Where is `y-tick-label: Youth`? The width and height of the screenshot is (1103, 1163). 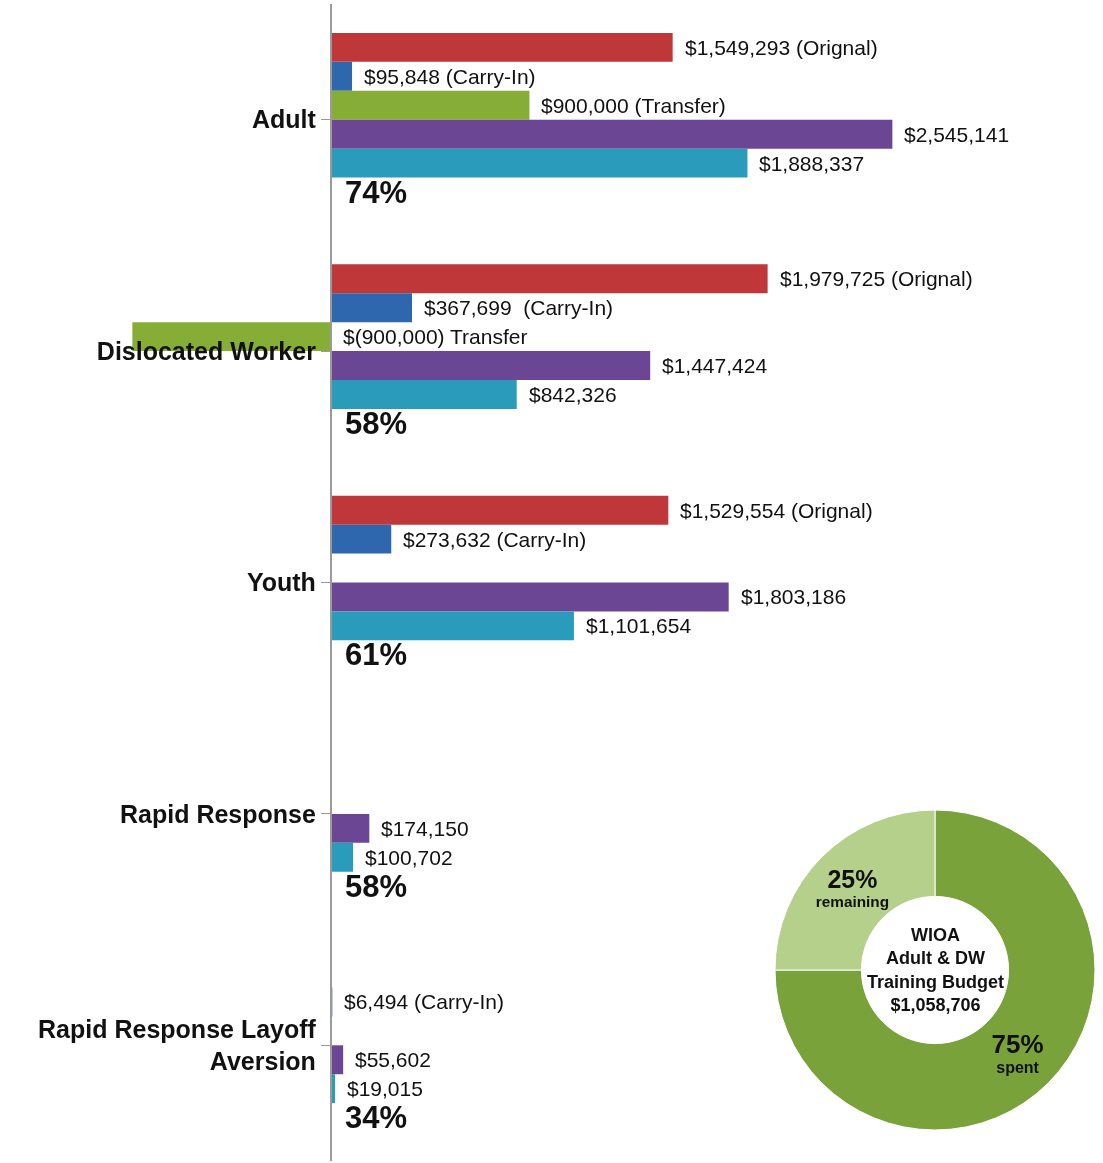
y-tick-label: Youth is located at coordinates (281, 582).